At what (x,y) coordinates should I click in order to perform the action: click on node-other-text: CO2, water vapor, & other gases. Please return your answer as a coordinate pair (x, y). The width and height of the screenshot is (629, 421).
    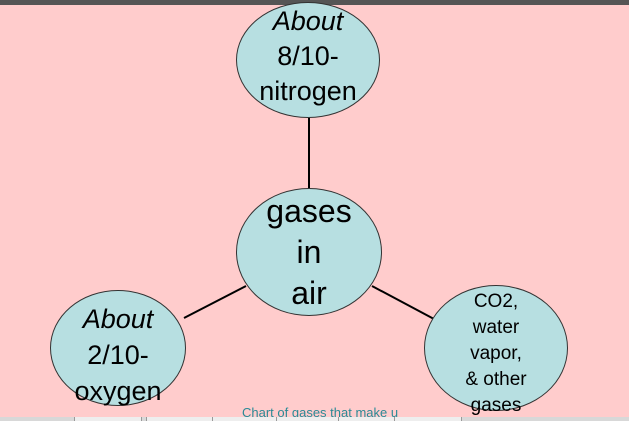
    Looking at the image, I should click on (495, 354).